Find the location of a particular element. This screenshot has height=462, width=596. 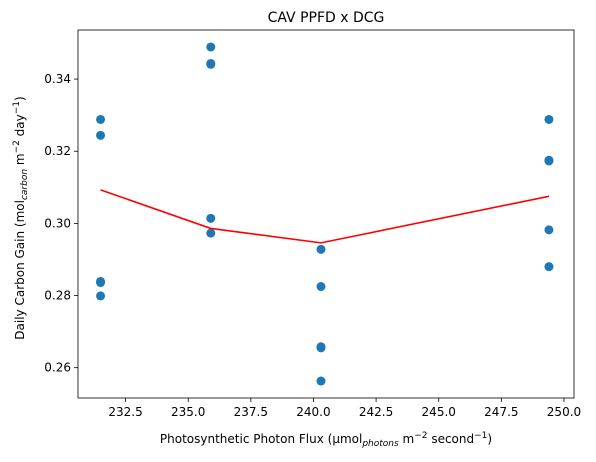

y-tick-label: 0.32 is located at coordinates (57, 151).